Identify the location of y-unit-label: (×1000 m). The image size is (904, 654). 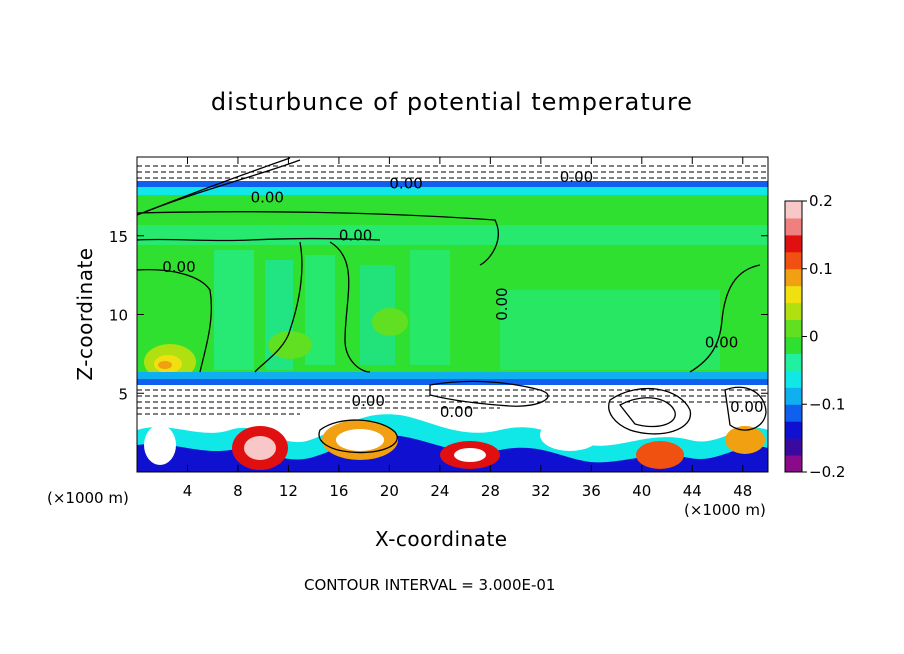
(88, 498).